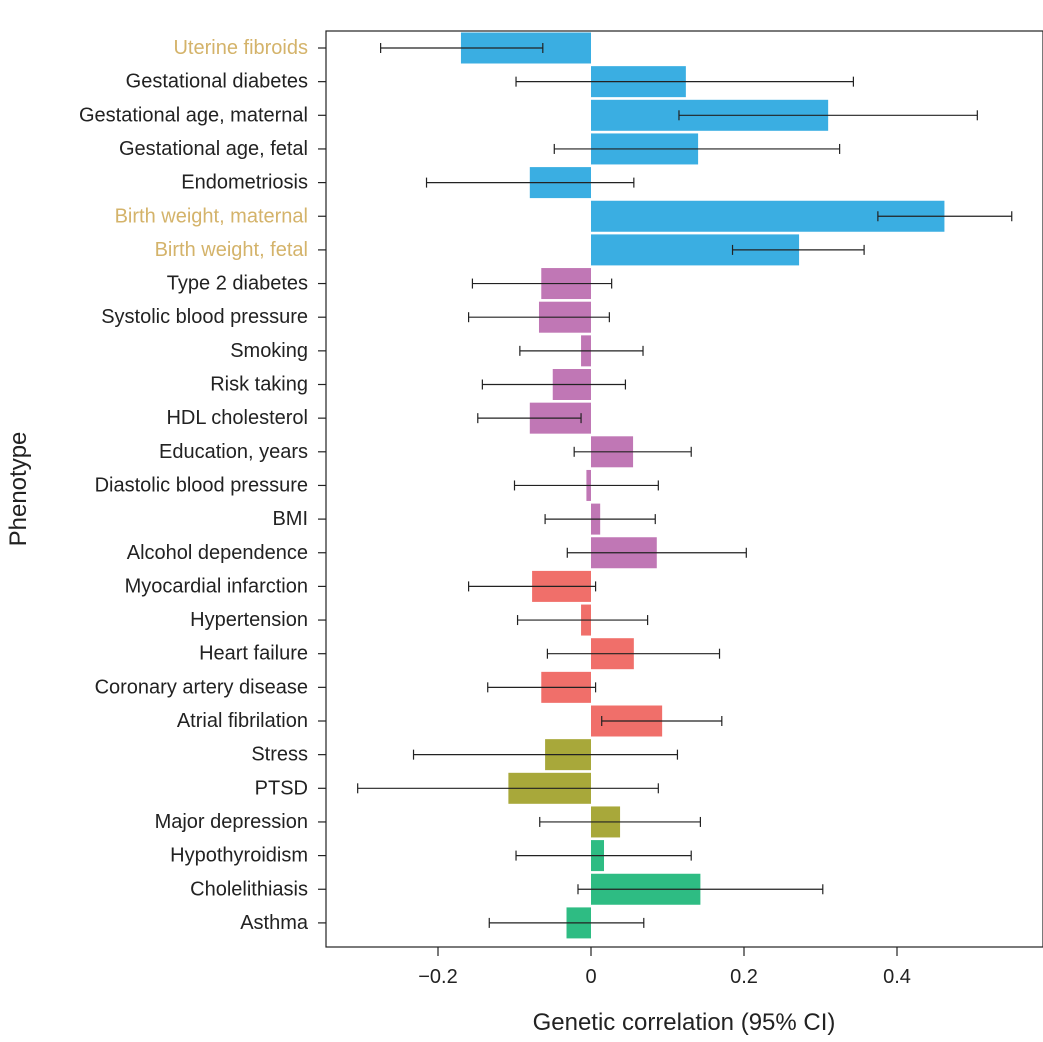  What do you see at coordinates (211, 216) in the screenshot?
I see `y-tick-label: Birth weight, maternal` at bounding box center [211, 216].